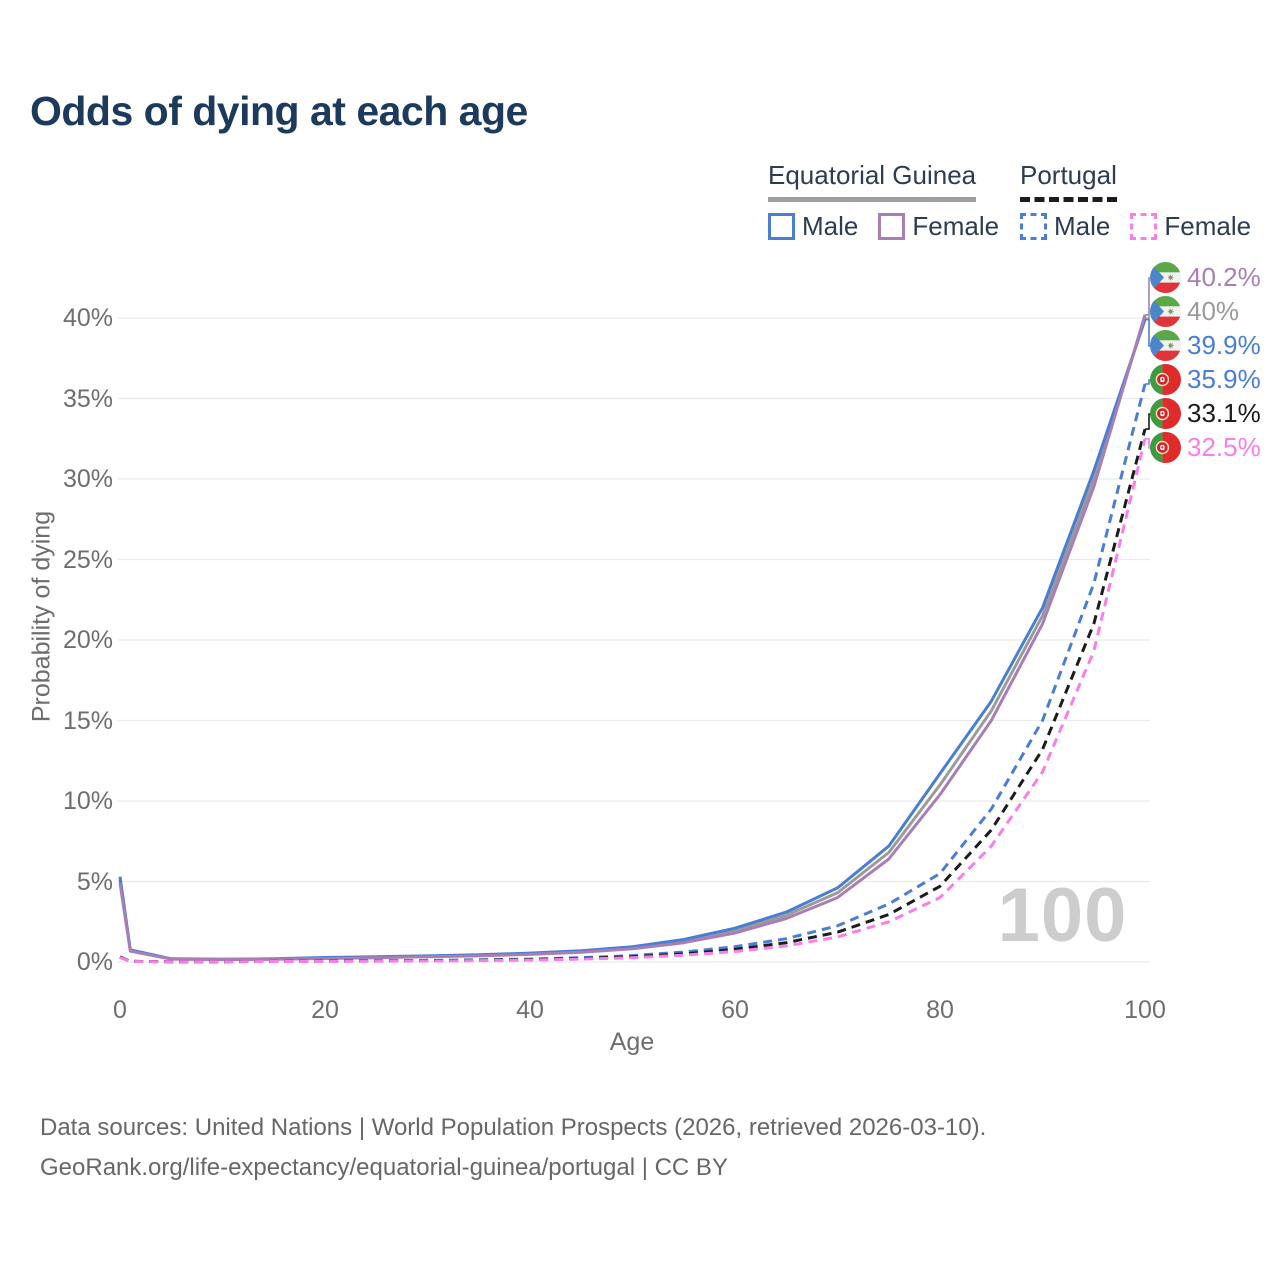 Image resolution: width=1280 pixels, height=1280 pixels. Describe the element at coordinates (872, 181) in the screenshot. I see `legend-country-equatorial-guinea: Equatorial Guinea` at that location.